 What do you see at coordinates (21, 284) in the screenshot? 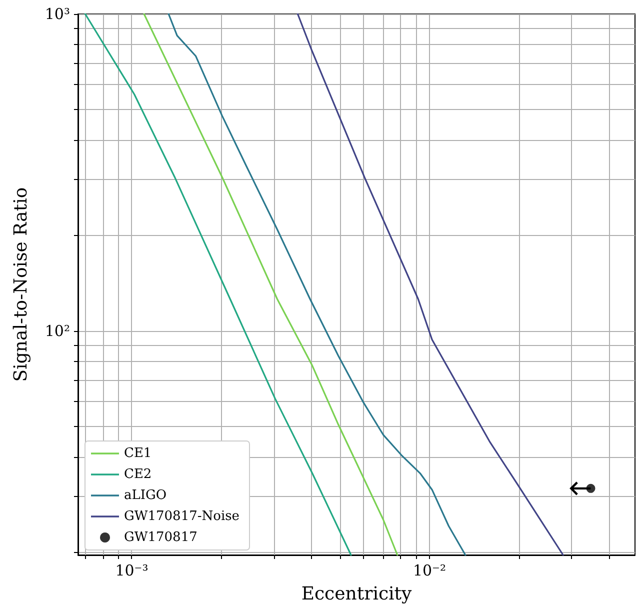
I see `y-axis-title: Signal-to-Noise Ratio` at bounding box center [21, 284].